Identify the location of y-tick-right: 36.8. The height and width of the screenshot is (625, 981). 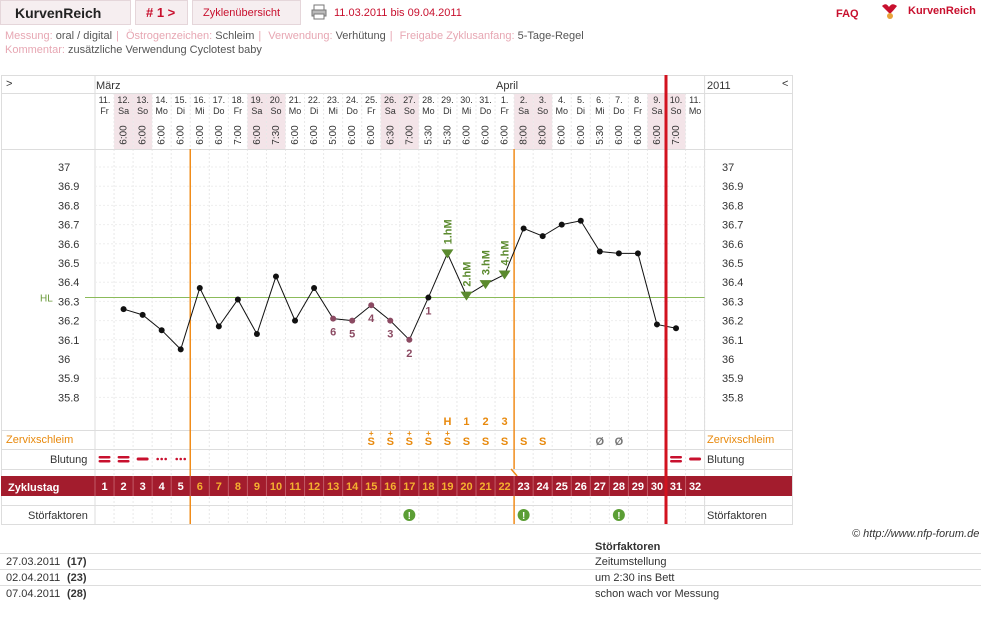
(732, 206).